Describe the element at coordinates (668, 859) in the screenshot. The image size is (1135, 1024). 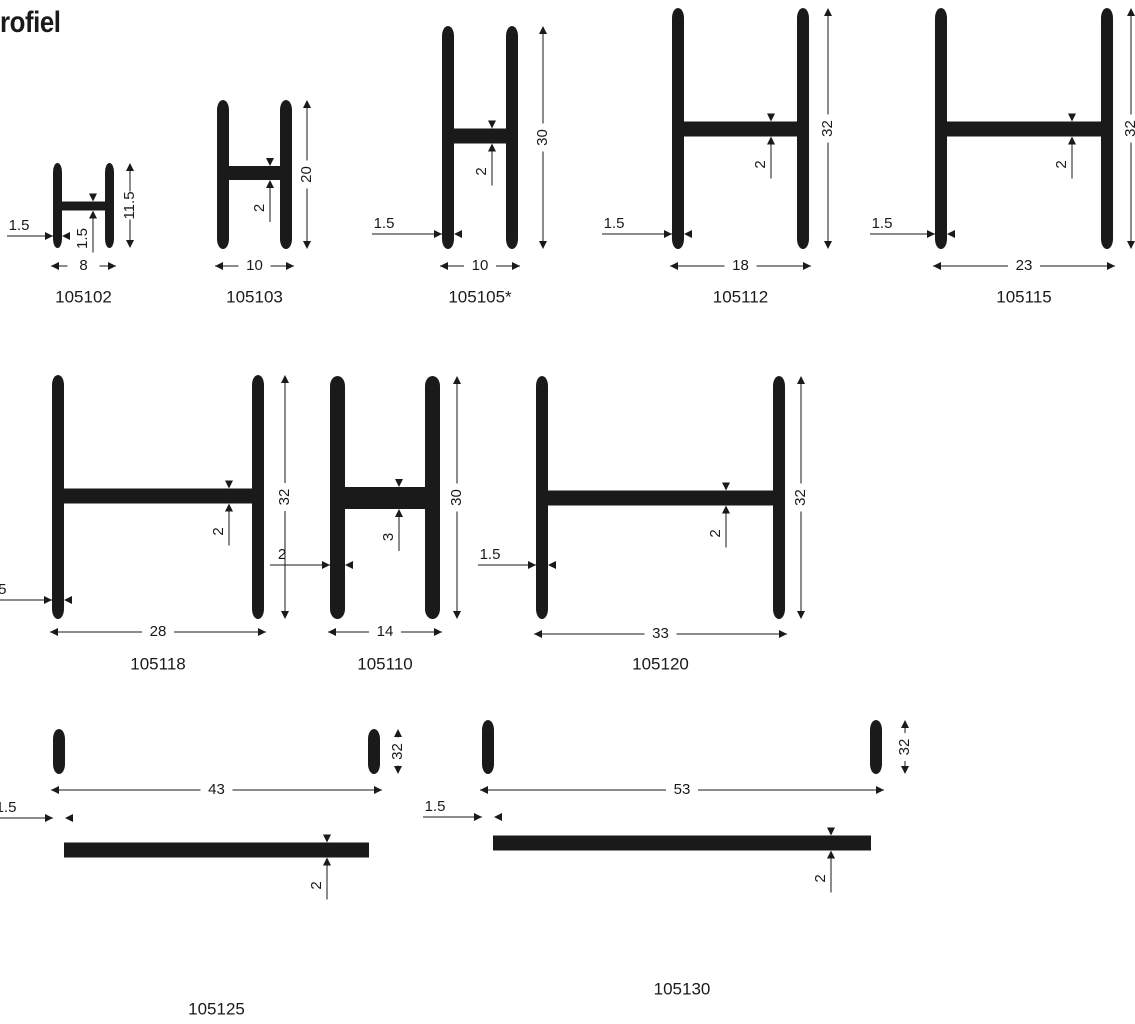
I see `profile-105130: 32 53 1.5 2 105130` at that location.